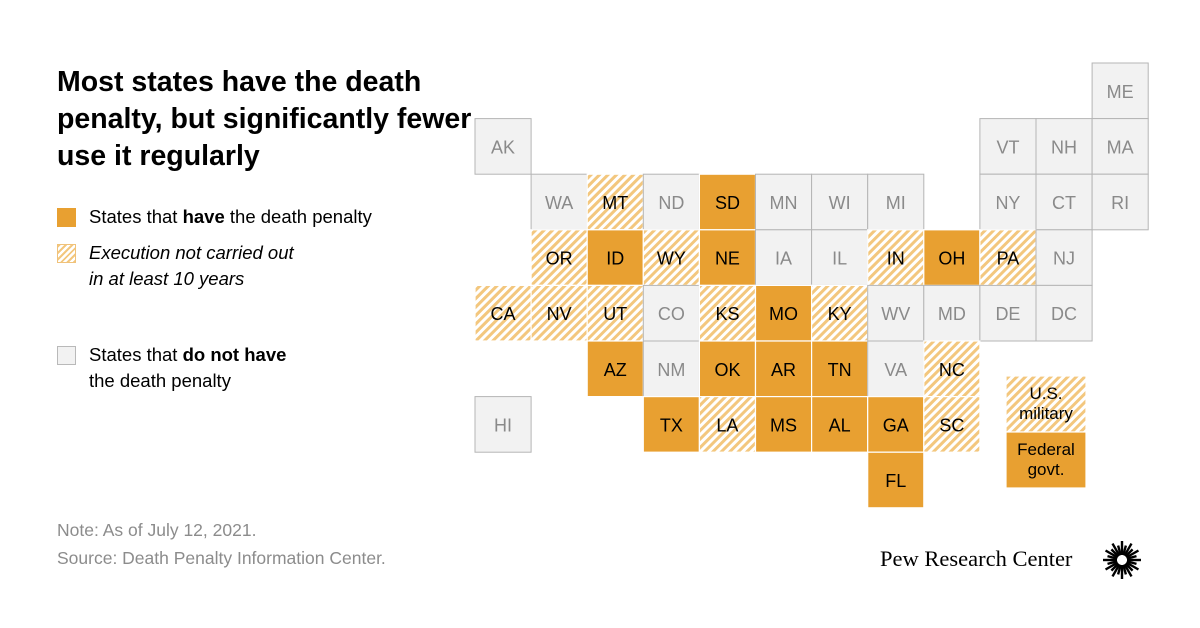  Describe the element at coordinates (615, 203) in the screenshot. I see `state-label: MT` at that location.